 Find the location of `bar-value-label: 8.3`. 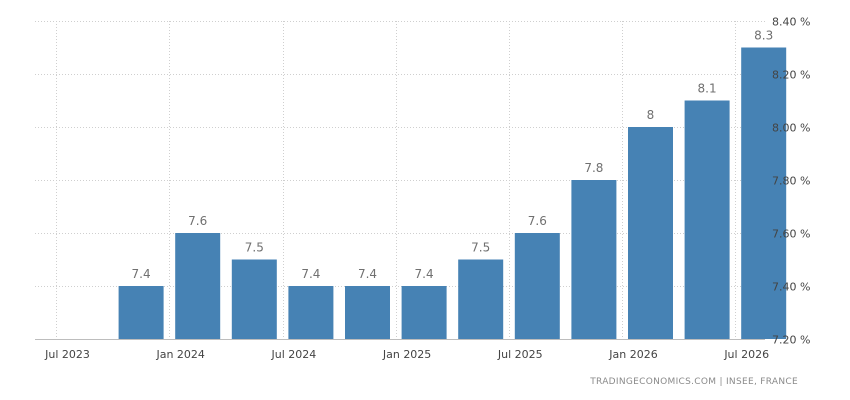

bar-value-label: 8.3 is located at coordinates (763, 36).